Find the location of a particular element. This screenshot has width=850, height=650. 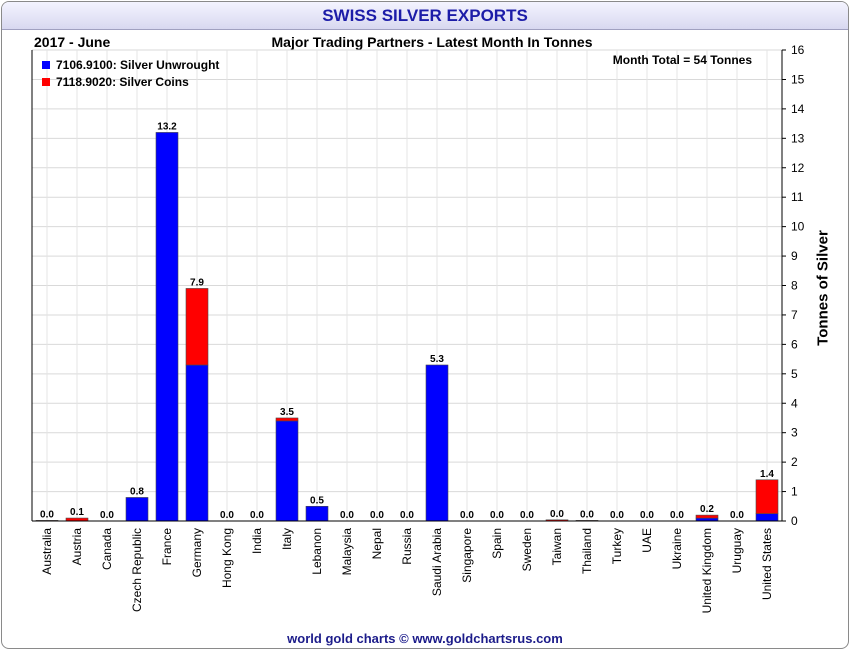

legend-label-unwrought: 7106.9100: Silver Unwrought is located at coordinates (138, 64).